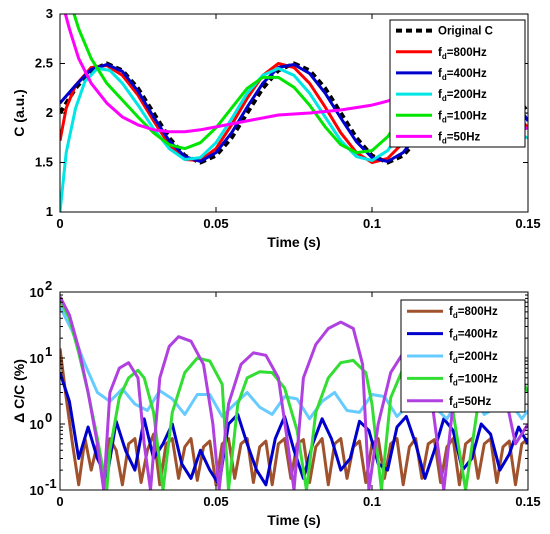 This screenshot has width=550, height=534. I want to click on legend-label-5: fd=50Hz, so click(459, 138).